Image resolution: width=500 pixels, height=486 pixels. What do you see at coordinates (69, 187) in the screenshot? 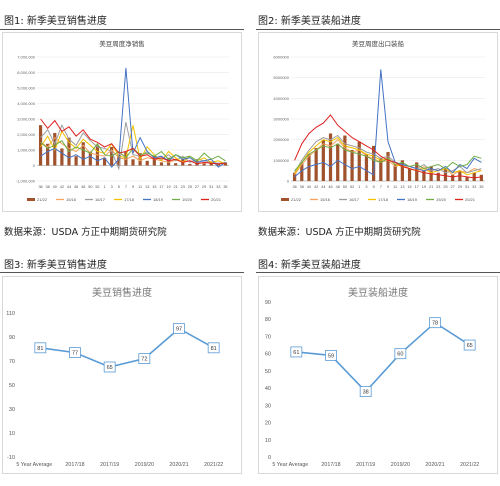
I see `x-tick-label: 44` at bounding box center [69, 187].